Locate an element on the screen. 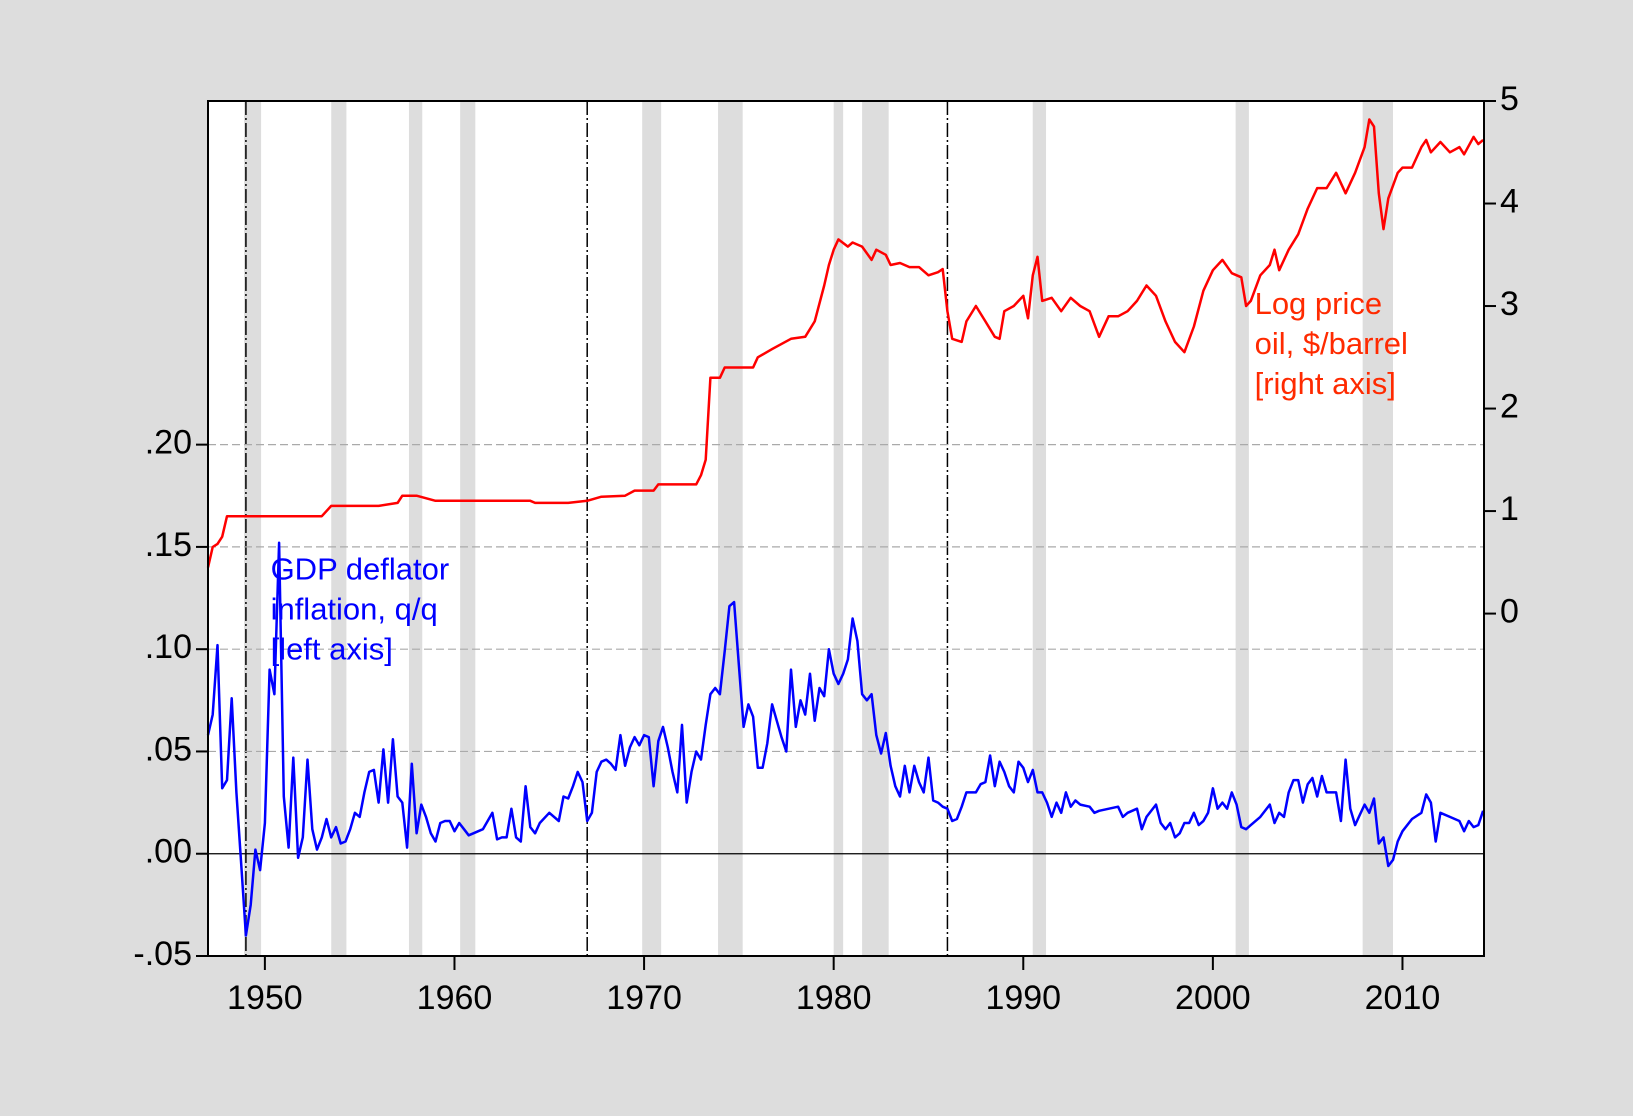 Image resolution: width=1633 pixels, height=1116 pixels. y-tick-label: .00 is located at coordinates (168, 852).